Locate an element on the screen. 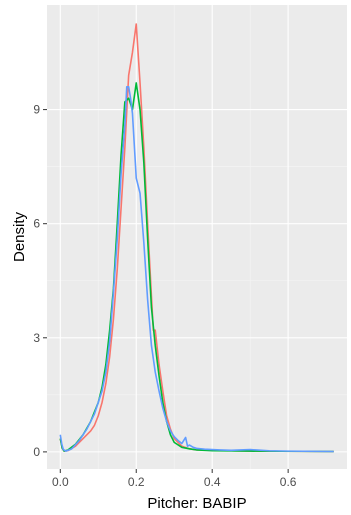 The image size is (351, 515). x-axis: 0.0 0.2 0.4 0.6 is located at coordinates (174, 479).